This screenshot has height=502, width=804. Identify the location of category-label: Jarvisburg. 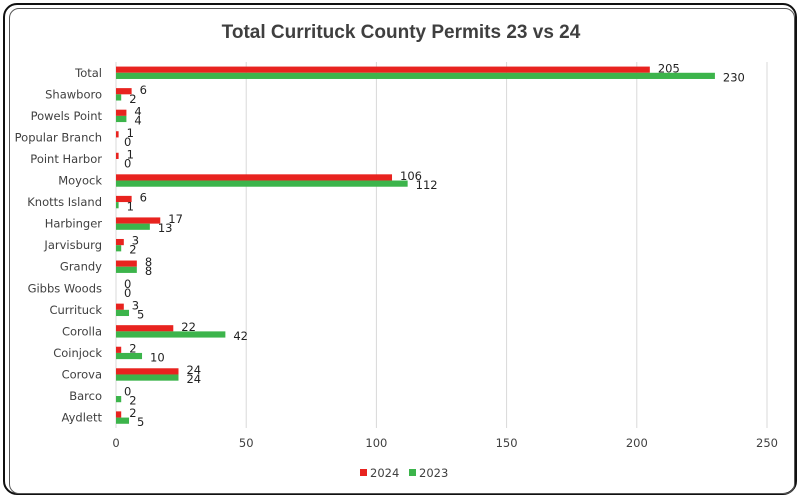
(72, 245).